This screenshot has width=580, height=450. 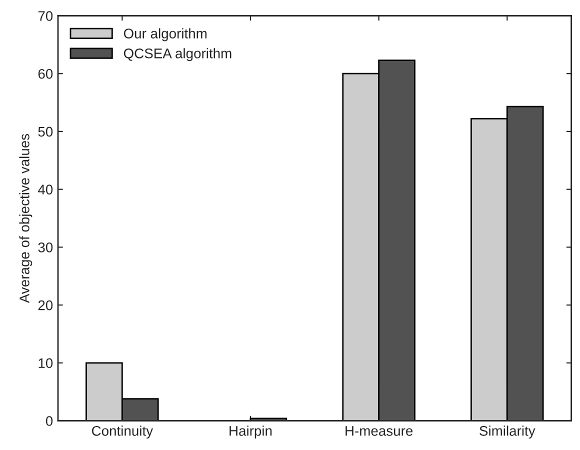 I want to click on y-tick-label: 10, so click(x=45, y=363).